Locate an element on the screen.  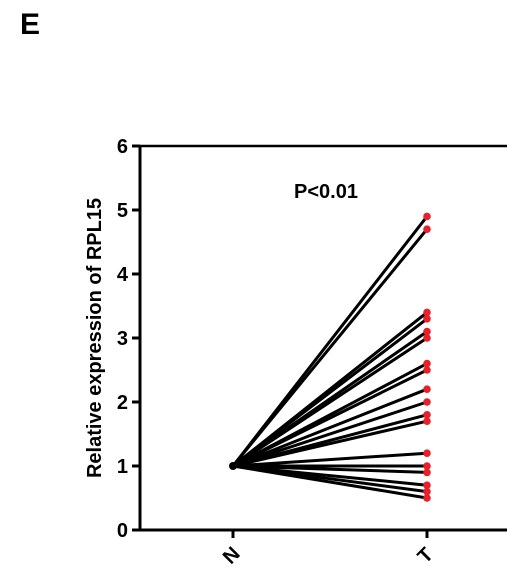
pair-line is located at coordinates (330, 418).